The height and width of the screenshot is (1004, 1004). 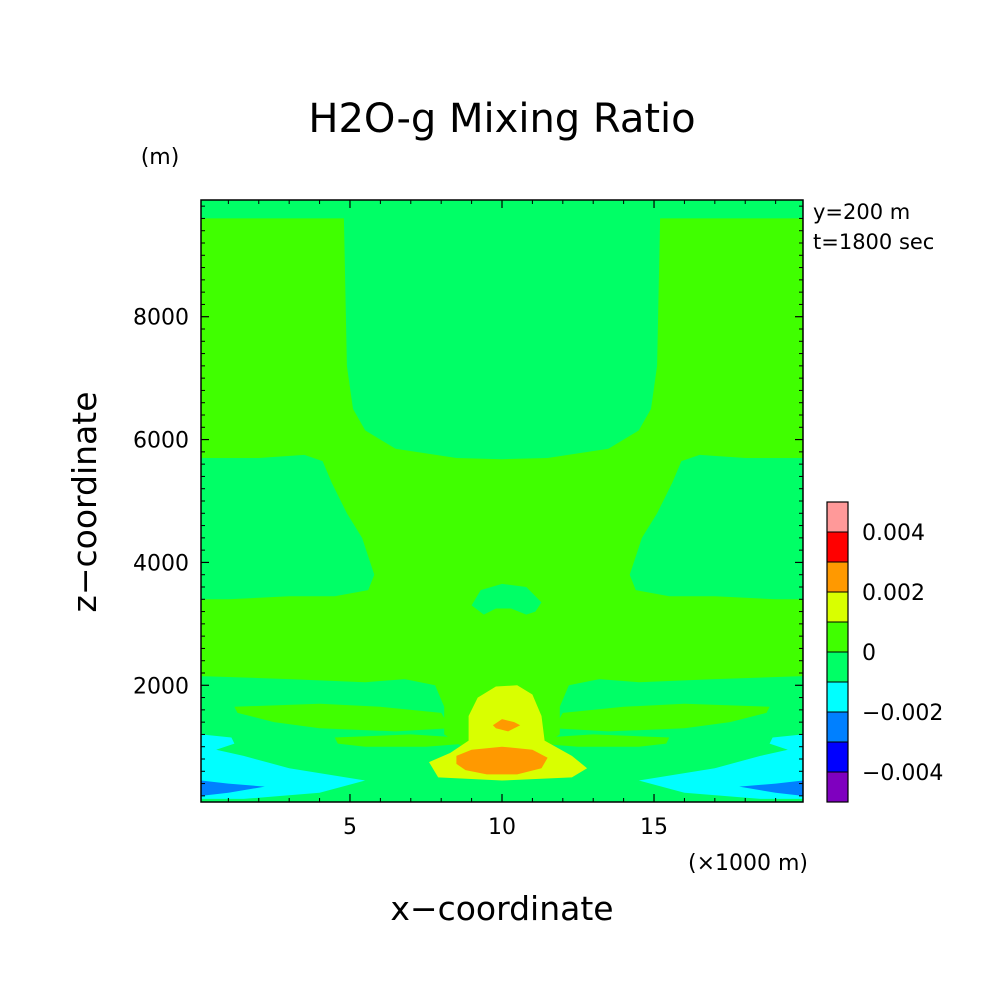 I want to click on contour-region-upper-central-plume, so click(x=502, y=330).